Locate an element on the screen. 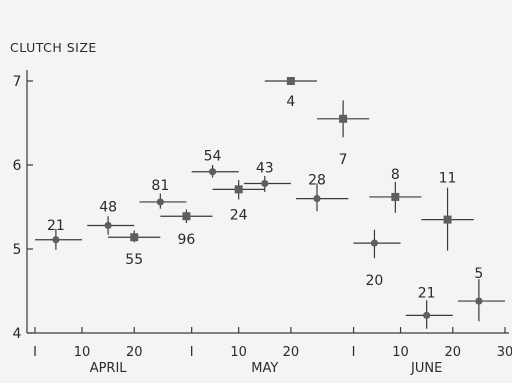 This screenshot has width=512, height=383. y-tick-label: 6 is located at coordinates (17, 166).